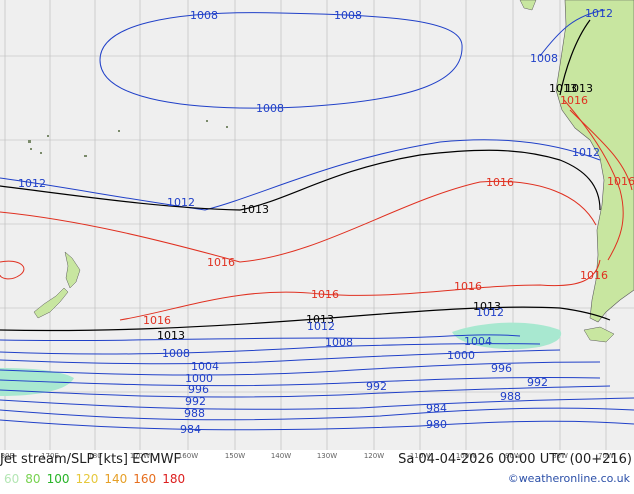  What do you see at coordinates (37, 382) in the screenshot?
I see `jet-stream-area-west` at bounding box center [37, 382].